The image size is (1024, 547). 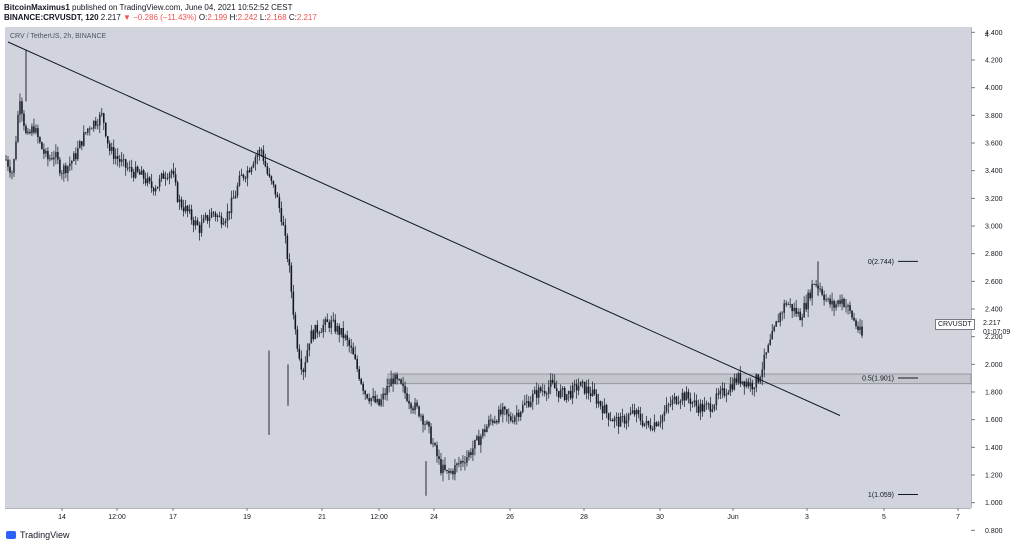 I want to click on low-value: 2.168, so click(x=276, y=17).